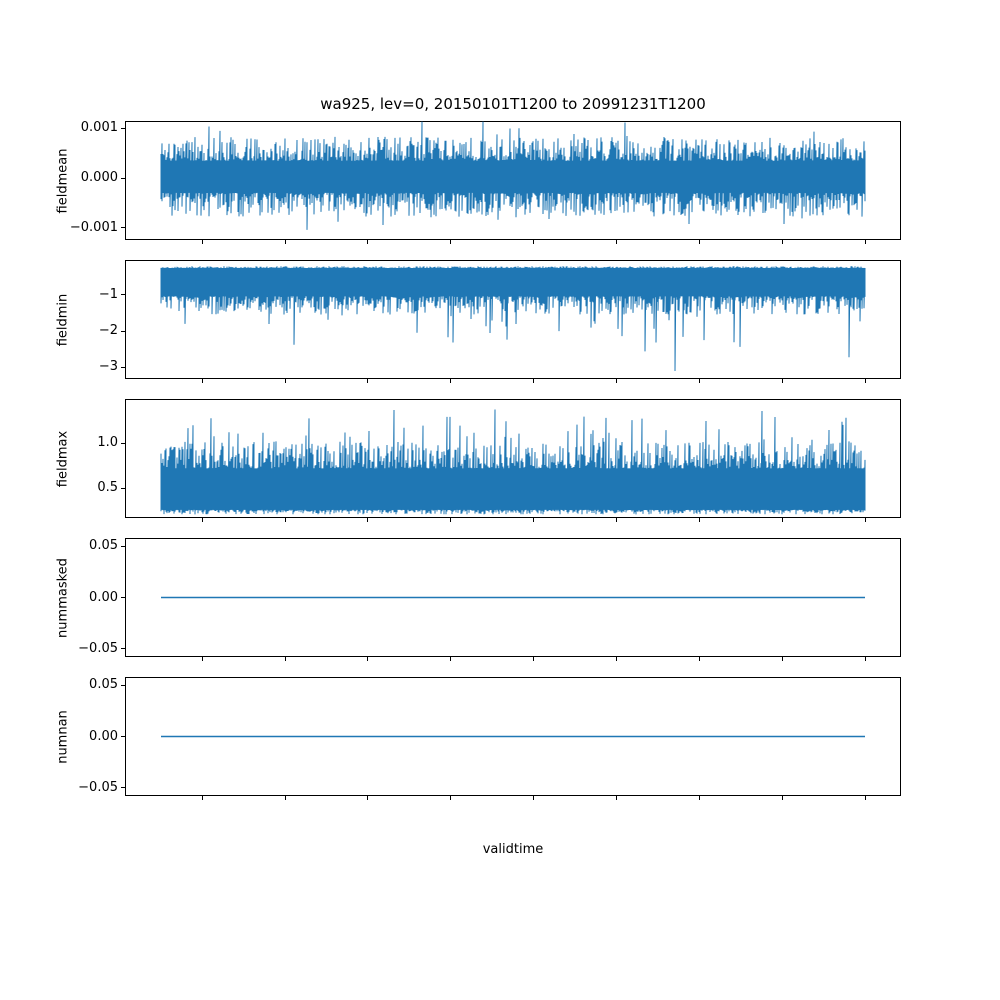  I want to click on y-axis-label-nummasked: nummasked, so click(63, 597).